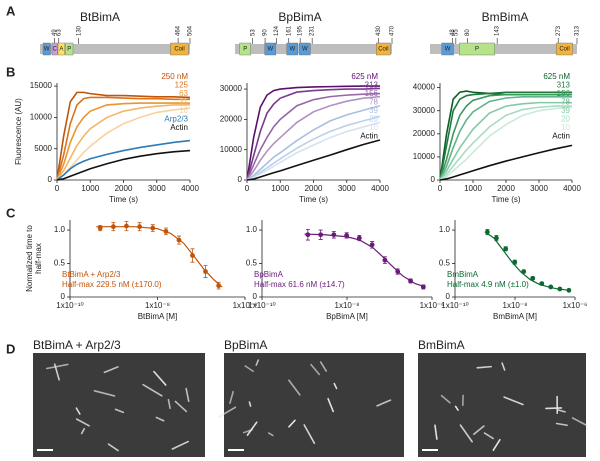 Image resolution: width=600 pixels, height=461 pixels. What do you see at coordinates (441, 345) in the screenshot?
I see `image-title: BmBimA` at bounding box center [441, 345].